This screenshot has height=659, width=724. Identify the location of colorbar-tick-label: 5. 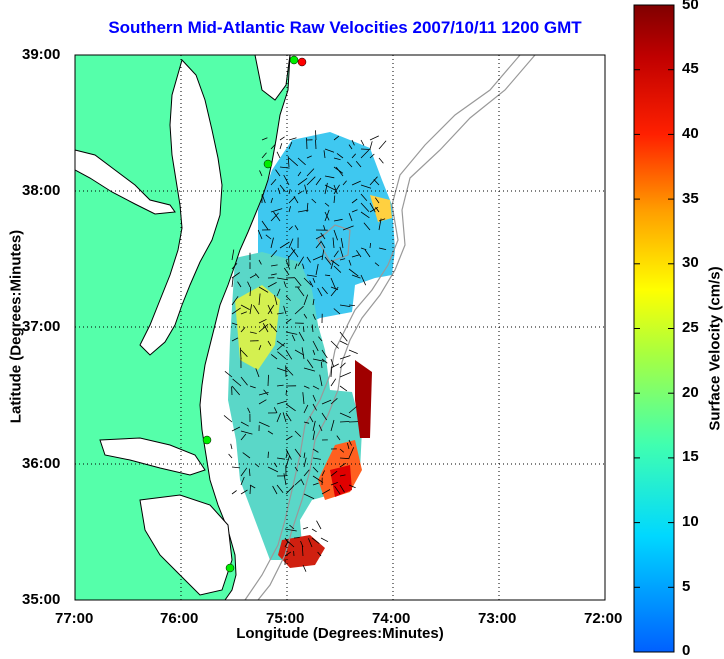
(686, 586).